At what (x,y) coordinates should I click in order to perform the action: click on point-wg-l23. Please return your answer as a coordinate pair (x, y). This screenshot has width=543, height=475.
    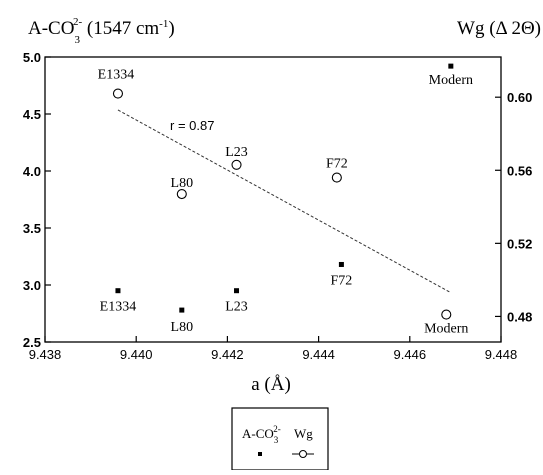
    Looking at the image, I should click on (236, 164).